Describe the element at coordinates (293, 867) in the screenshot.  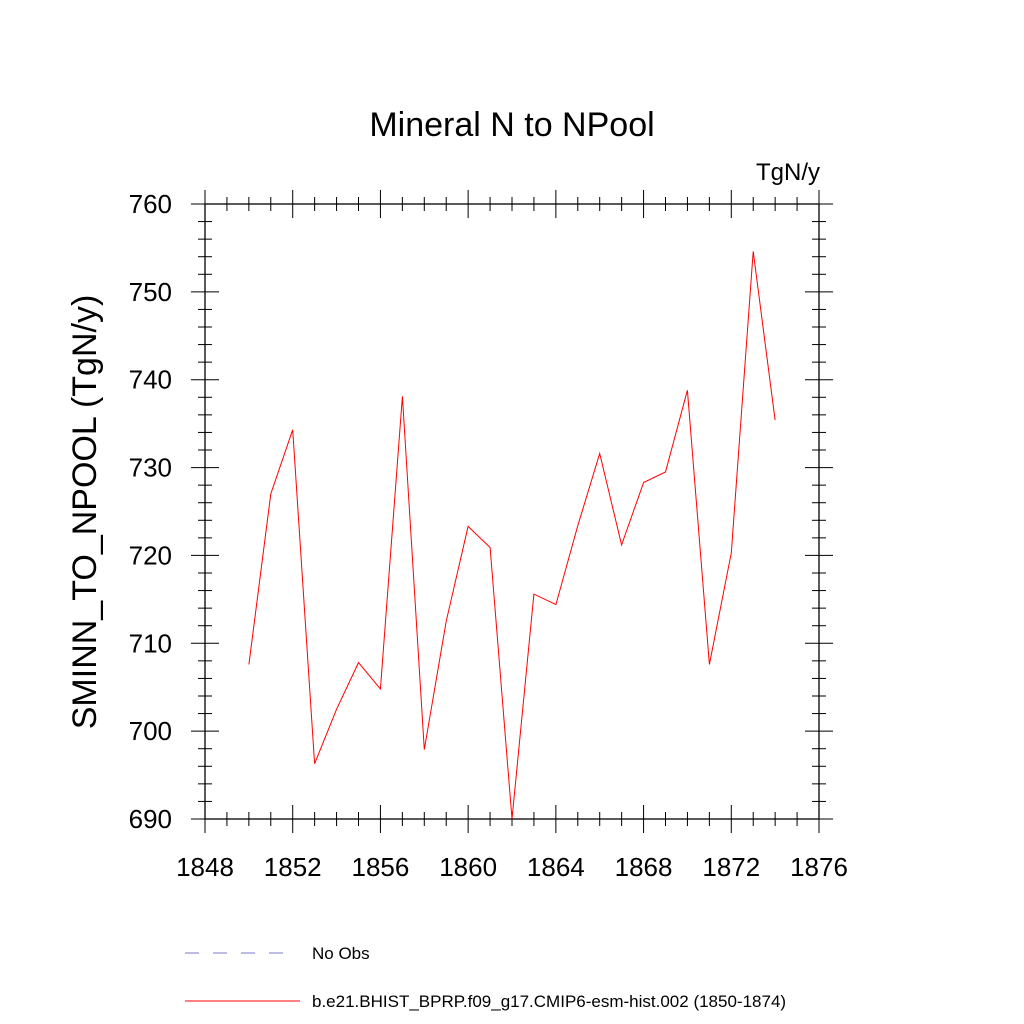
I see `x-tick-label: 1852` at that location.